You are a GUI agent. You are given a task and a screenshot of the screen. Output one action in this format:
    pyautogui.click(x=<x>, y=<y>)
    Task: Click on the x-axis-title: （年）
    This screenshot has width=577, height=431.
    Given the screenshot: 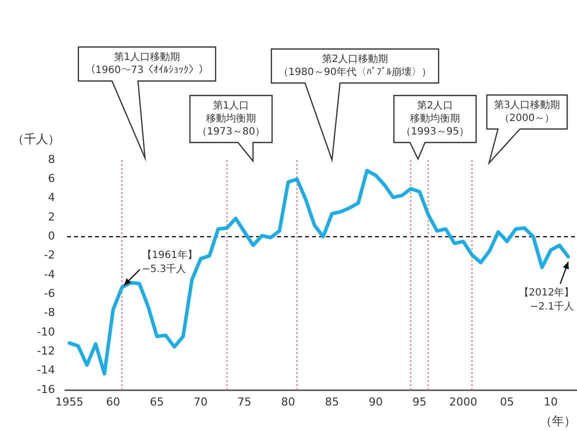 What is the action you would take?
    pyautogui.click(x=558, y=421)
    